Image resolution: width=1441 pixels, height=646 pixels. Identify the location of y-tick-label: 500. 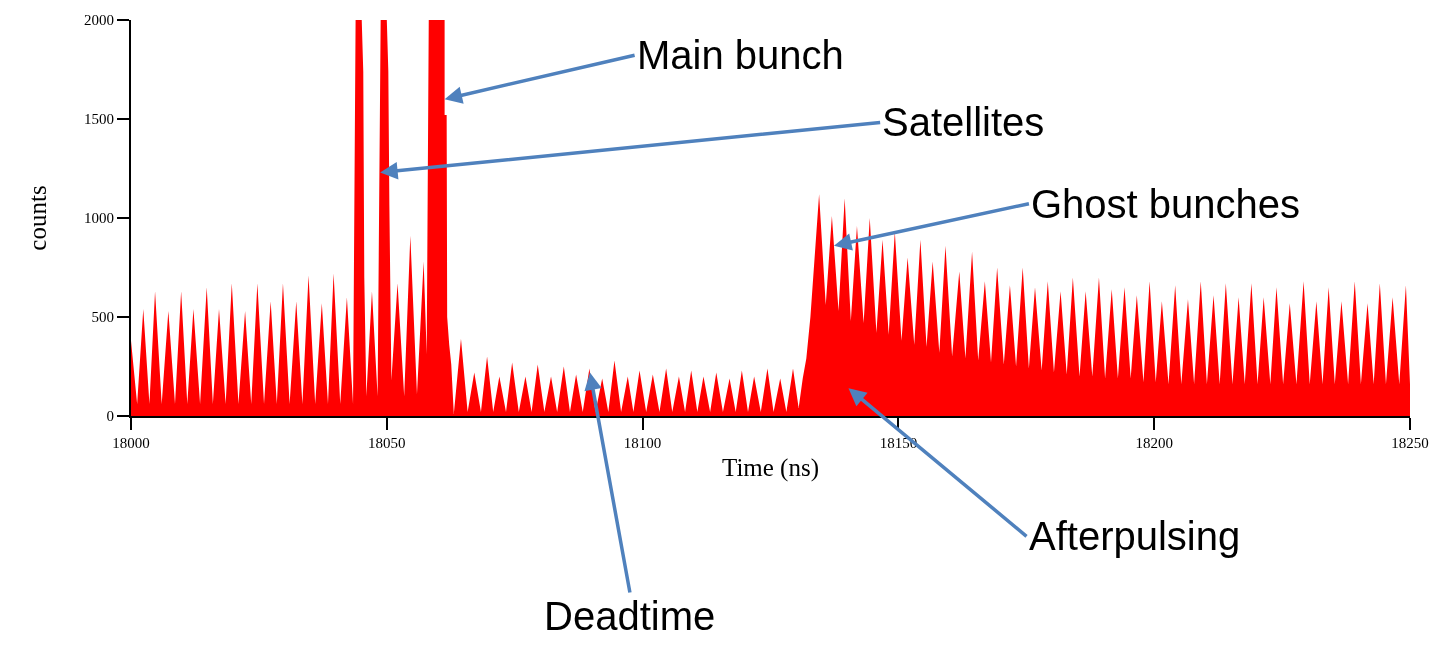
(102, 317).